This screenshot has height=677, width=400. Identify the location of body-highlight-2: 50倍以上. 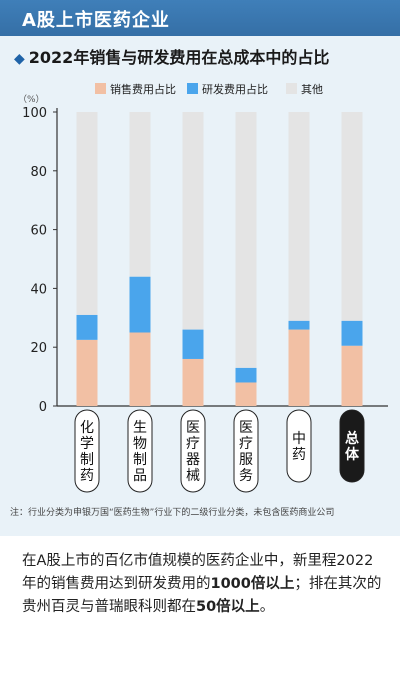
(228, 607).